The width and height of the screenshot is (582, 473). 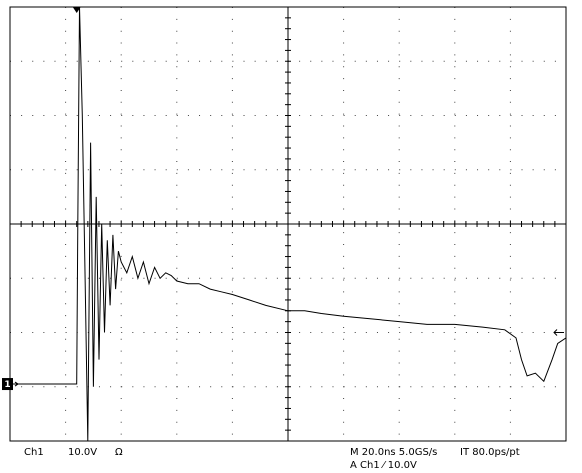 What do you see at coordinates (82, 452) in the screenshot?
I see `scale: 10.0V` at bounding box center [82, 452].